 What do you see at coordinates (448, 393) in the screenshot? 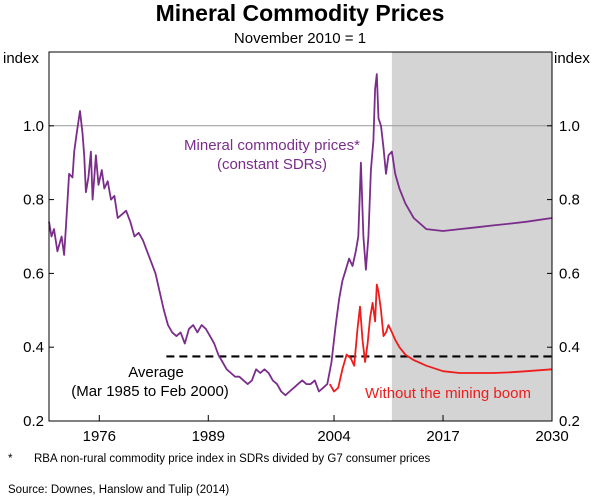
I see `without-boom-label: Without the mining boom` at bounding box center [448, 393].